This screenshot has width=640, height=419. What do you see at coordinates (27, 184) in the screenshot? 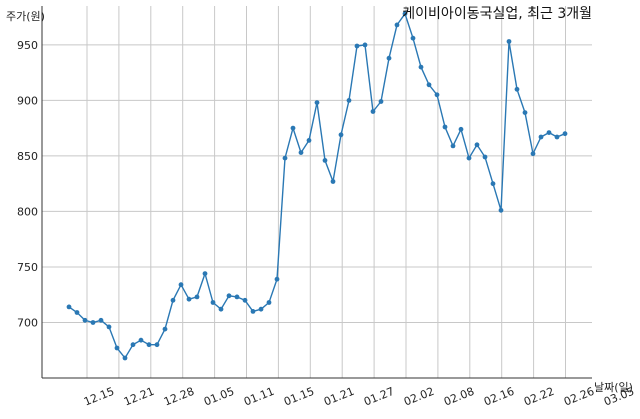
I see `y-tick-labels: 700 750 800 850 900 950` at bounding box center [27, 184].